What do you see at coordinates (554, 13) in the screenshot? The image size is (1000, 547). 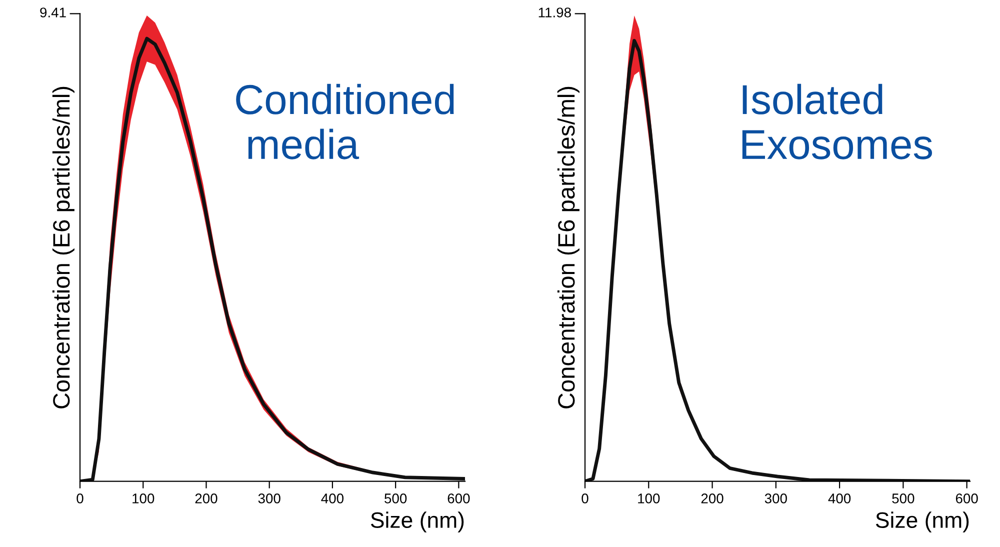 I see `text: 11.98` at bounding box center [554, 13].